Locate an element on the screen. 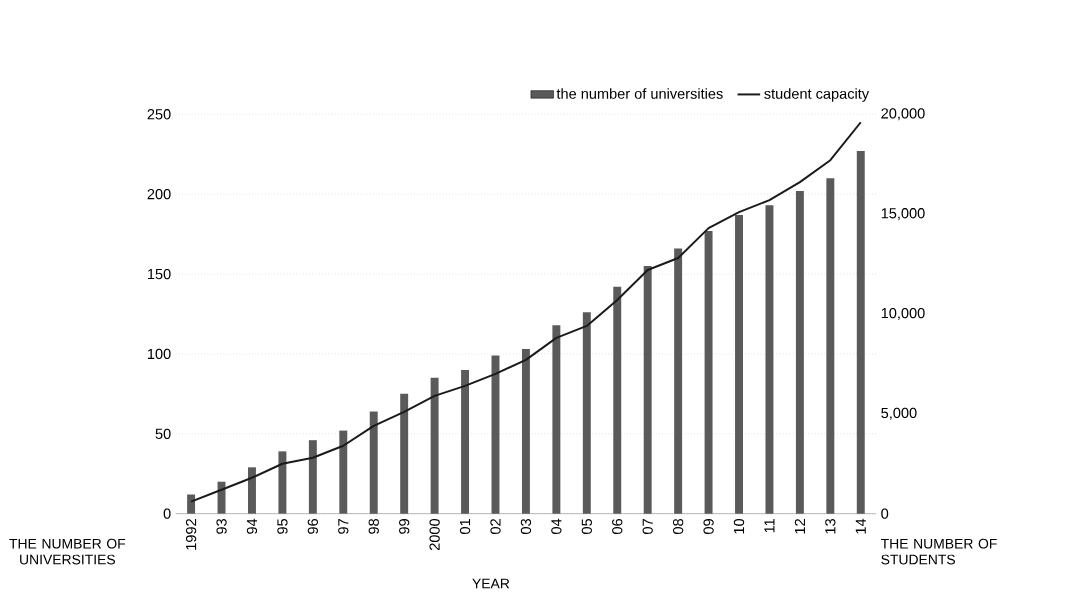 This screenshot has height=593, width=1081. legend-label: the number of universities is located at coordinates (639, 93).